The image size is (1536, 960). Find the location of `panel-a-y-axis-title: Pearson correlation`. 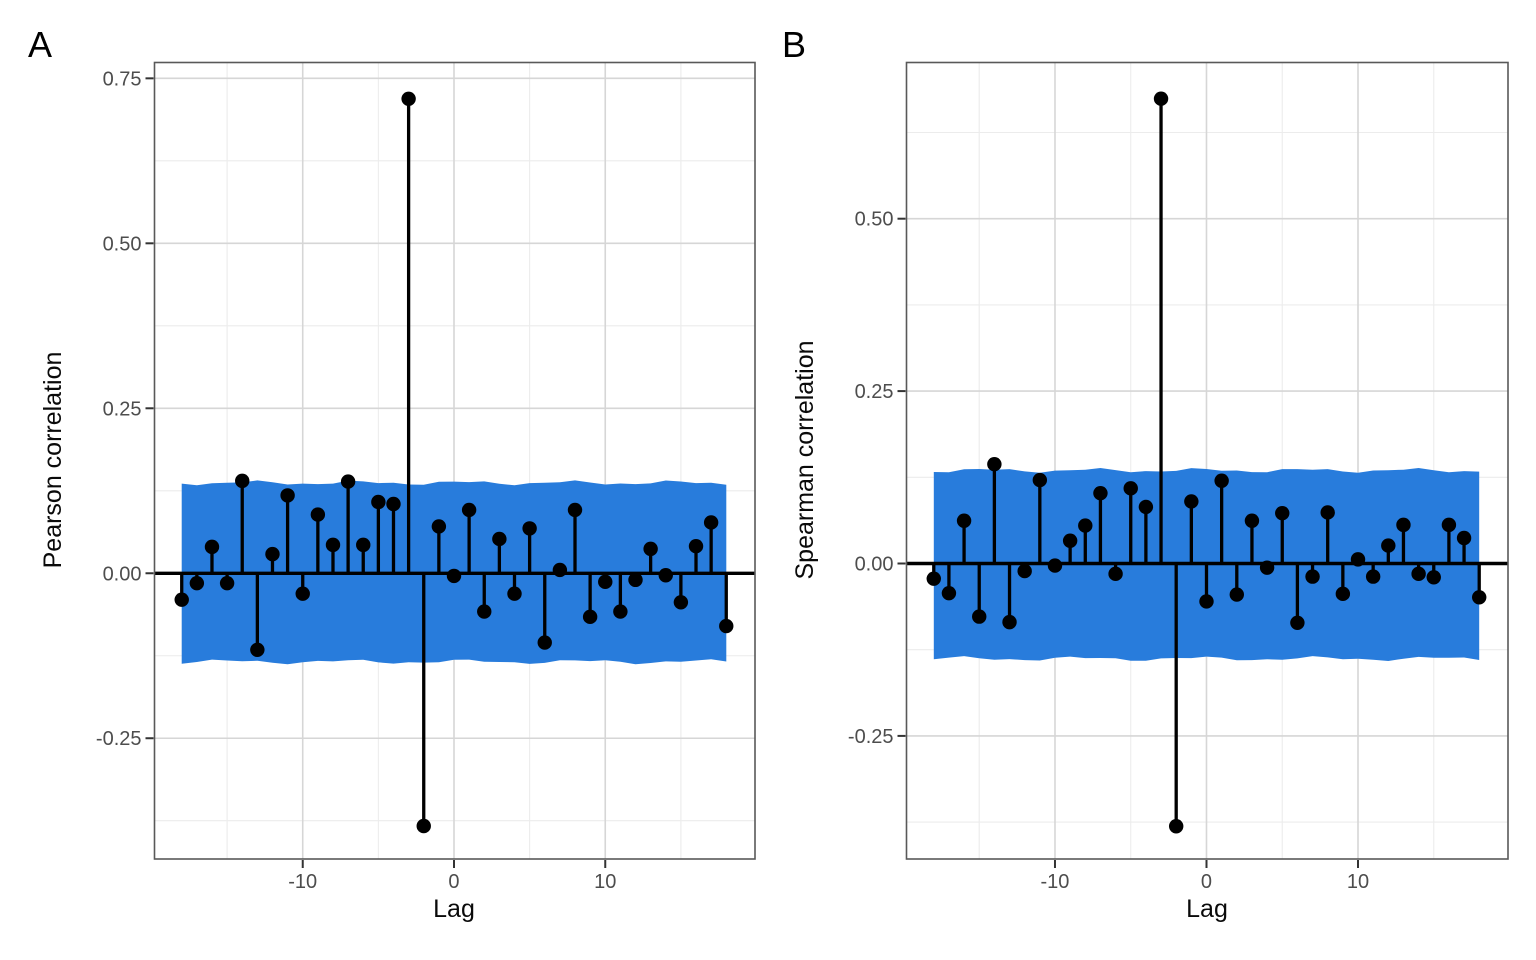

panel-a-y-axis-title: Pearson correlation is located at coordinates (53, 460).